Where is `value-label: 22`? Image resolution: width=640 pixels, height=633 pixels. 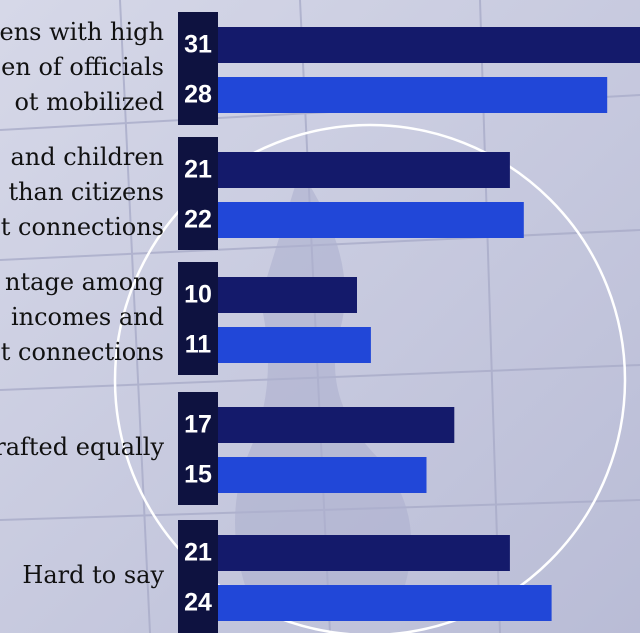 value-label: 22 is located at coordinates (198, 220).